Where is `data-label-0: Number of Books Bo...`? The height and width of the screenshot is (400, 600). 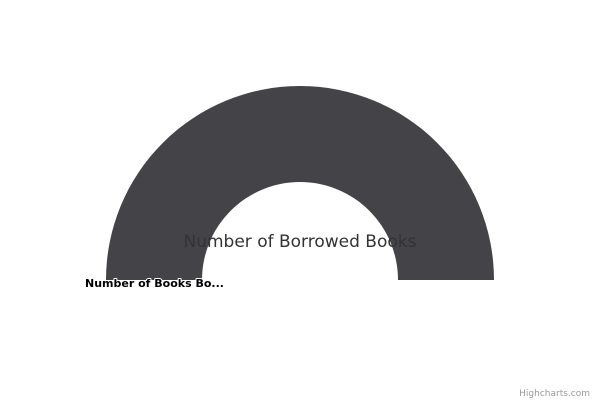
data-label-0: Number of Books Bo... is located at coordinates (154, 283).